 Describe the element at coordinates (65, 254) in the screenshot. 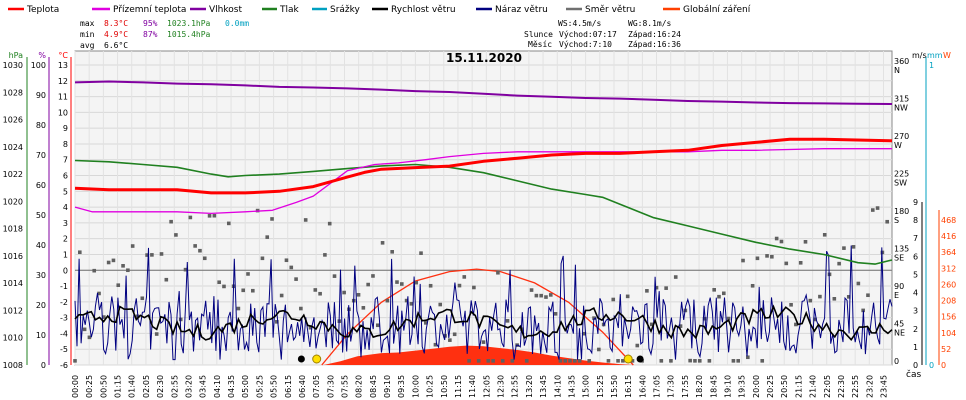

I see `temperature-axis-tick: 1` at that location.